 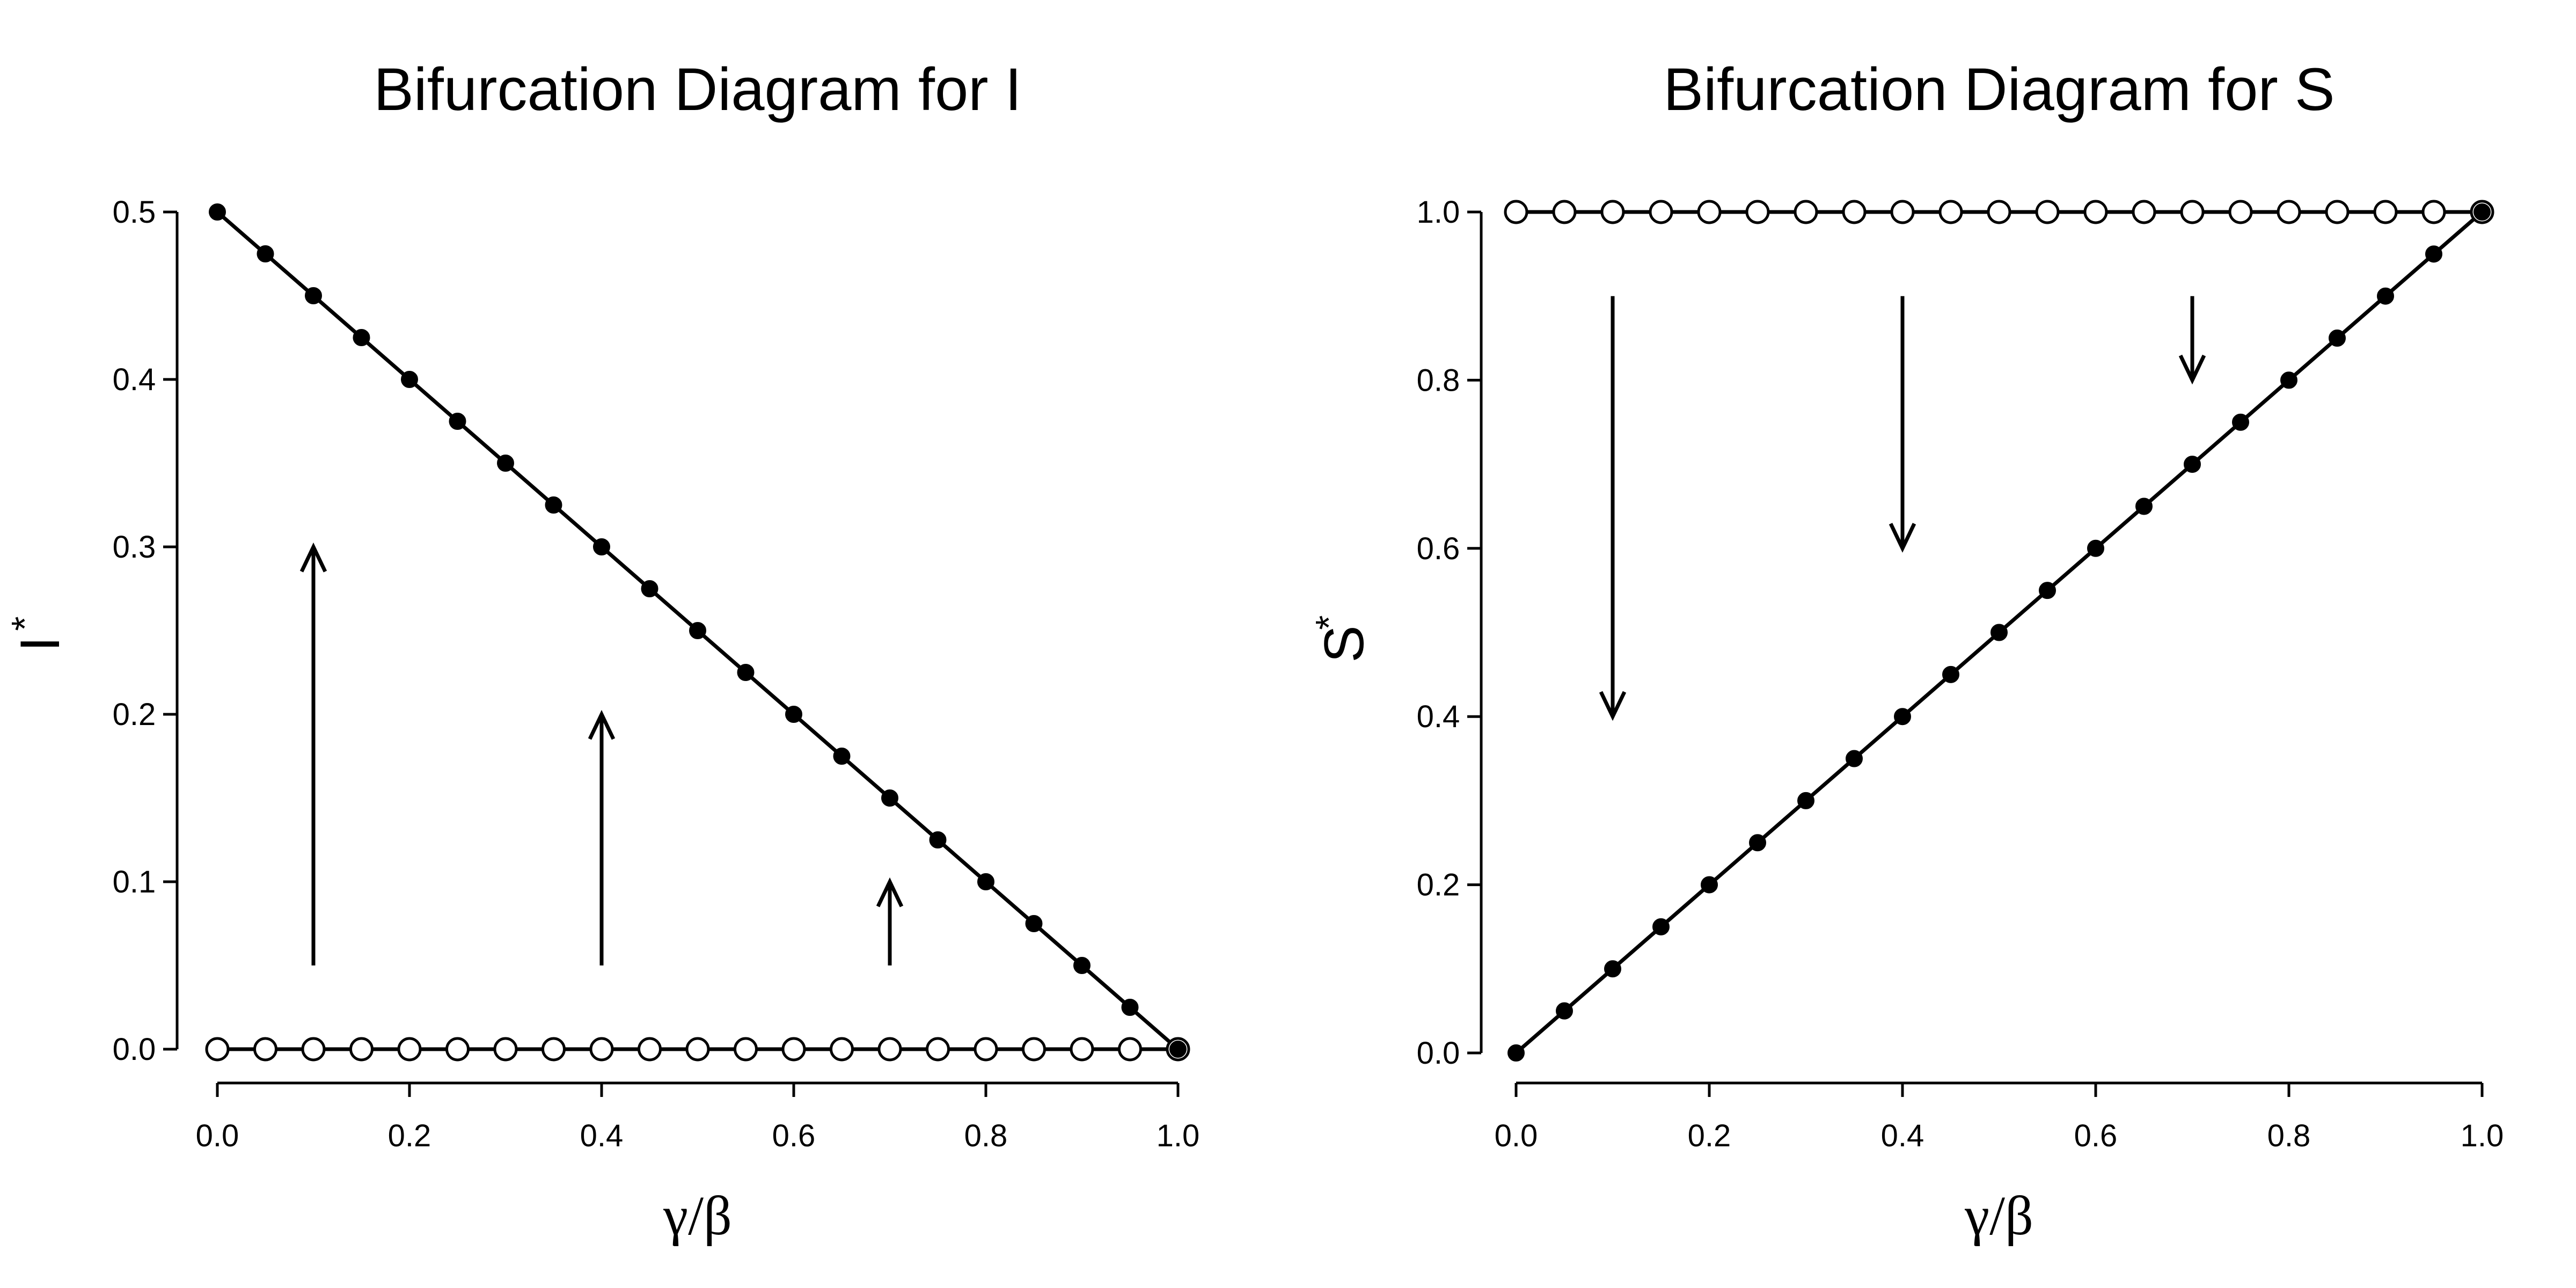 I want to click on x-tick-label-S: 0.4, so click(x=1902, y=1135).